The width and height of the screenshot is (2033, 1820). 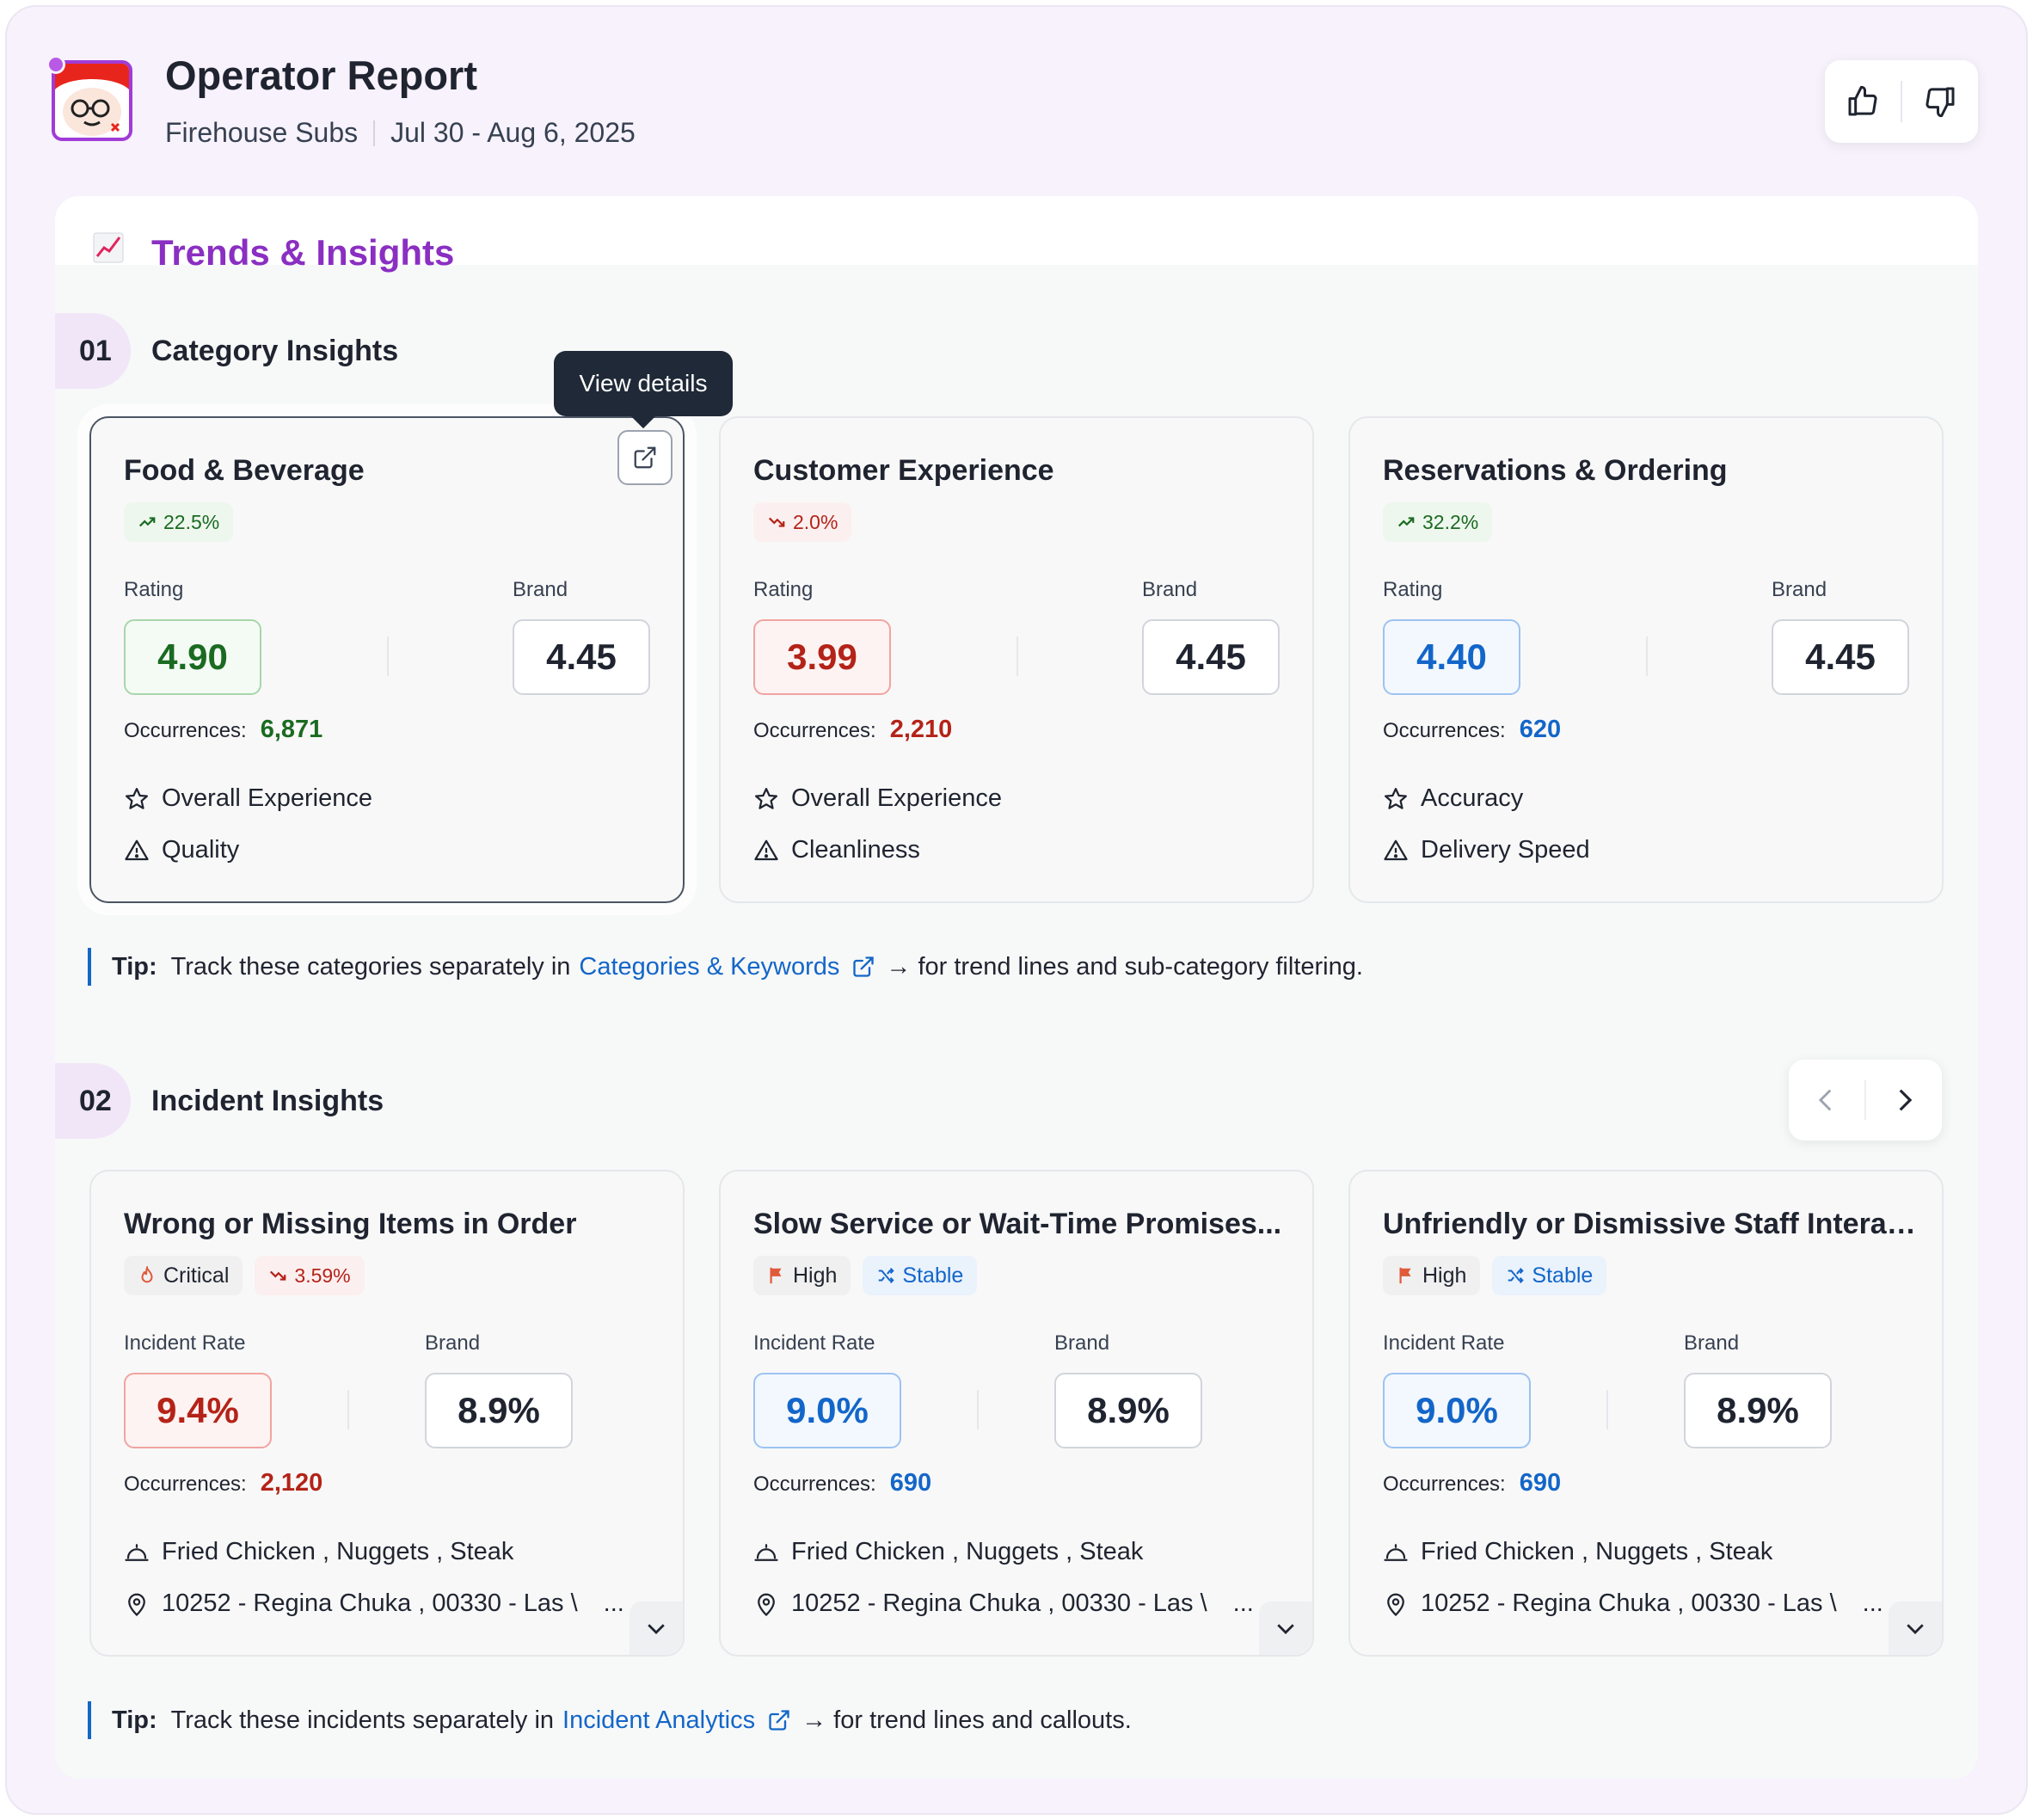 I want to click on negative-driver: Delivery Speed, so click(x=1486, y=850).